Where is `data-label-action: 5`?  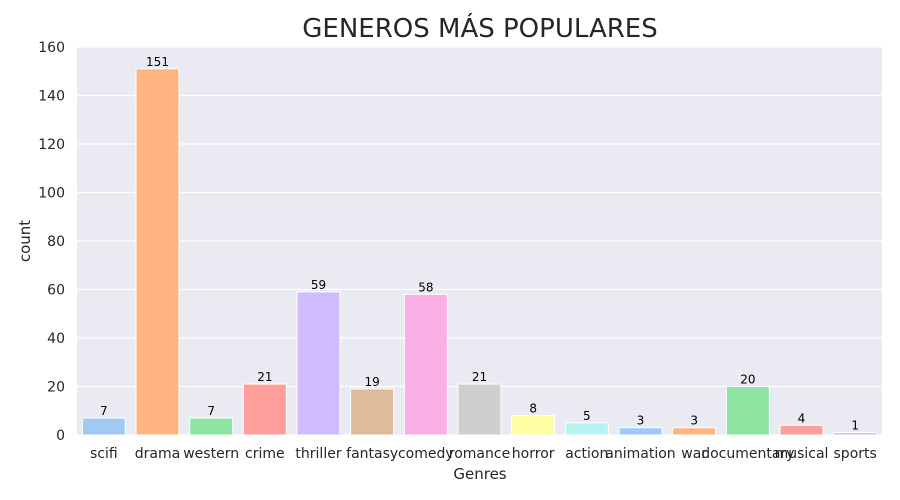 data-label-action: 5 is located at coordinates (587, 416).